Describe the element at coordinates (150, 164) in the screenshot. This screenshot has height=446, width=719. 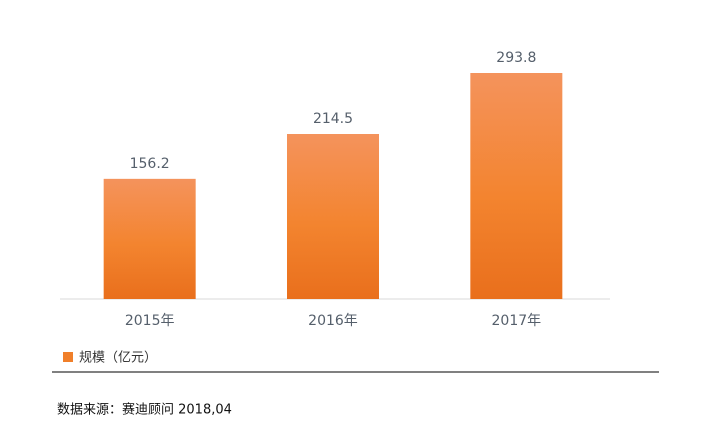
I see `value-label: 156.2` at that location.